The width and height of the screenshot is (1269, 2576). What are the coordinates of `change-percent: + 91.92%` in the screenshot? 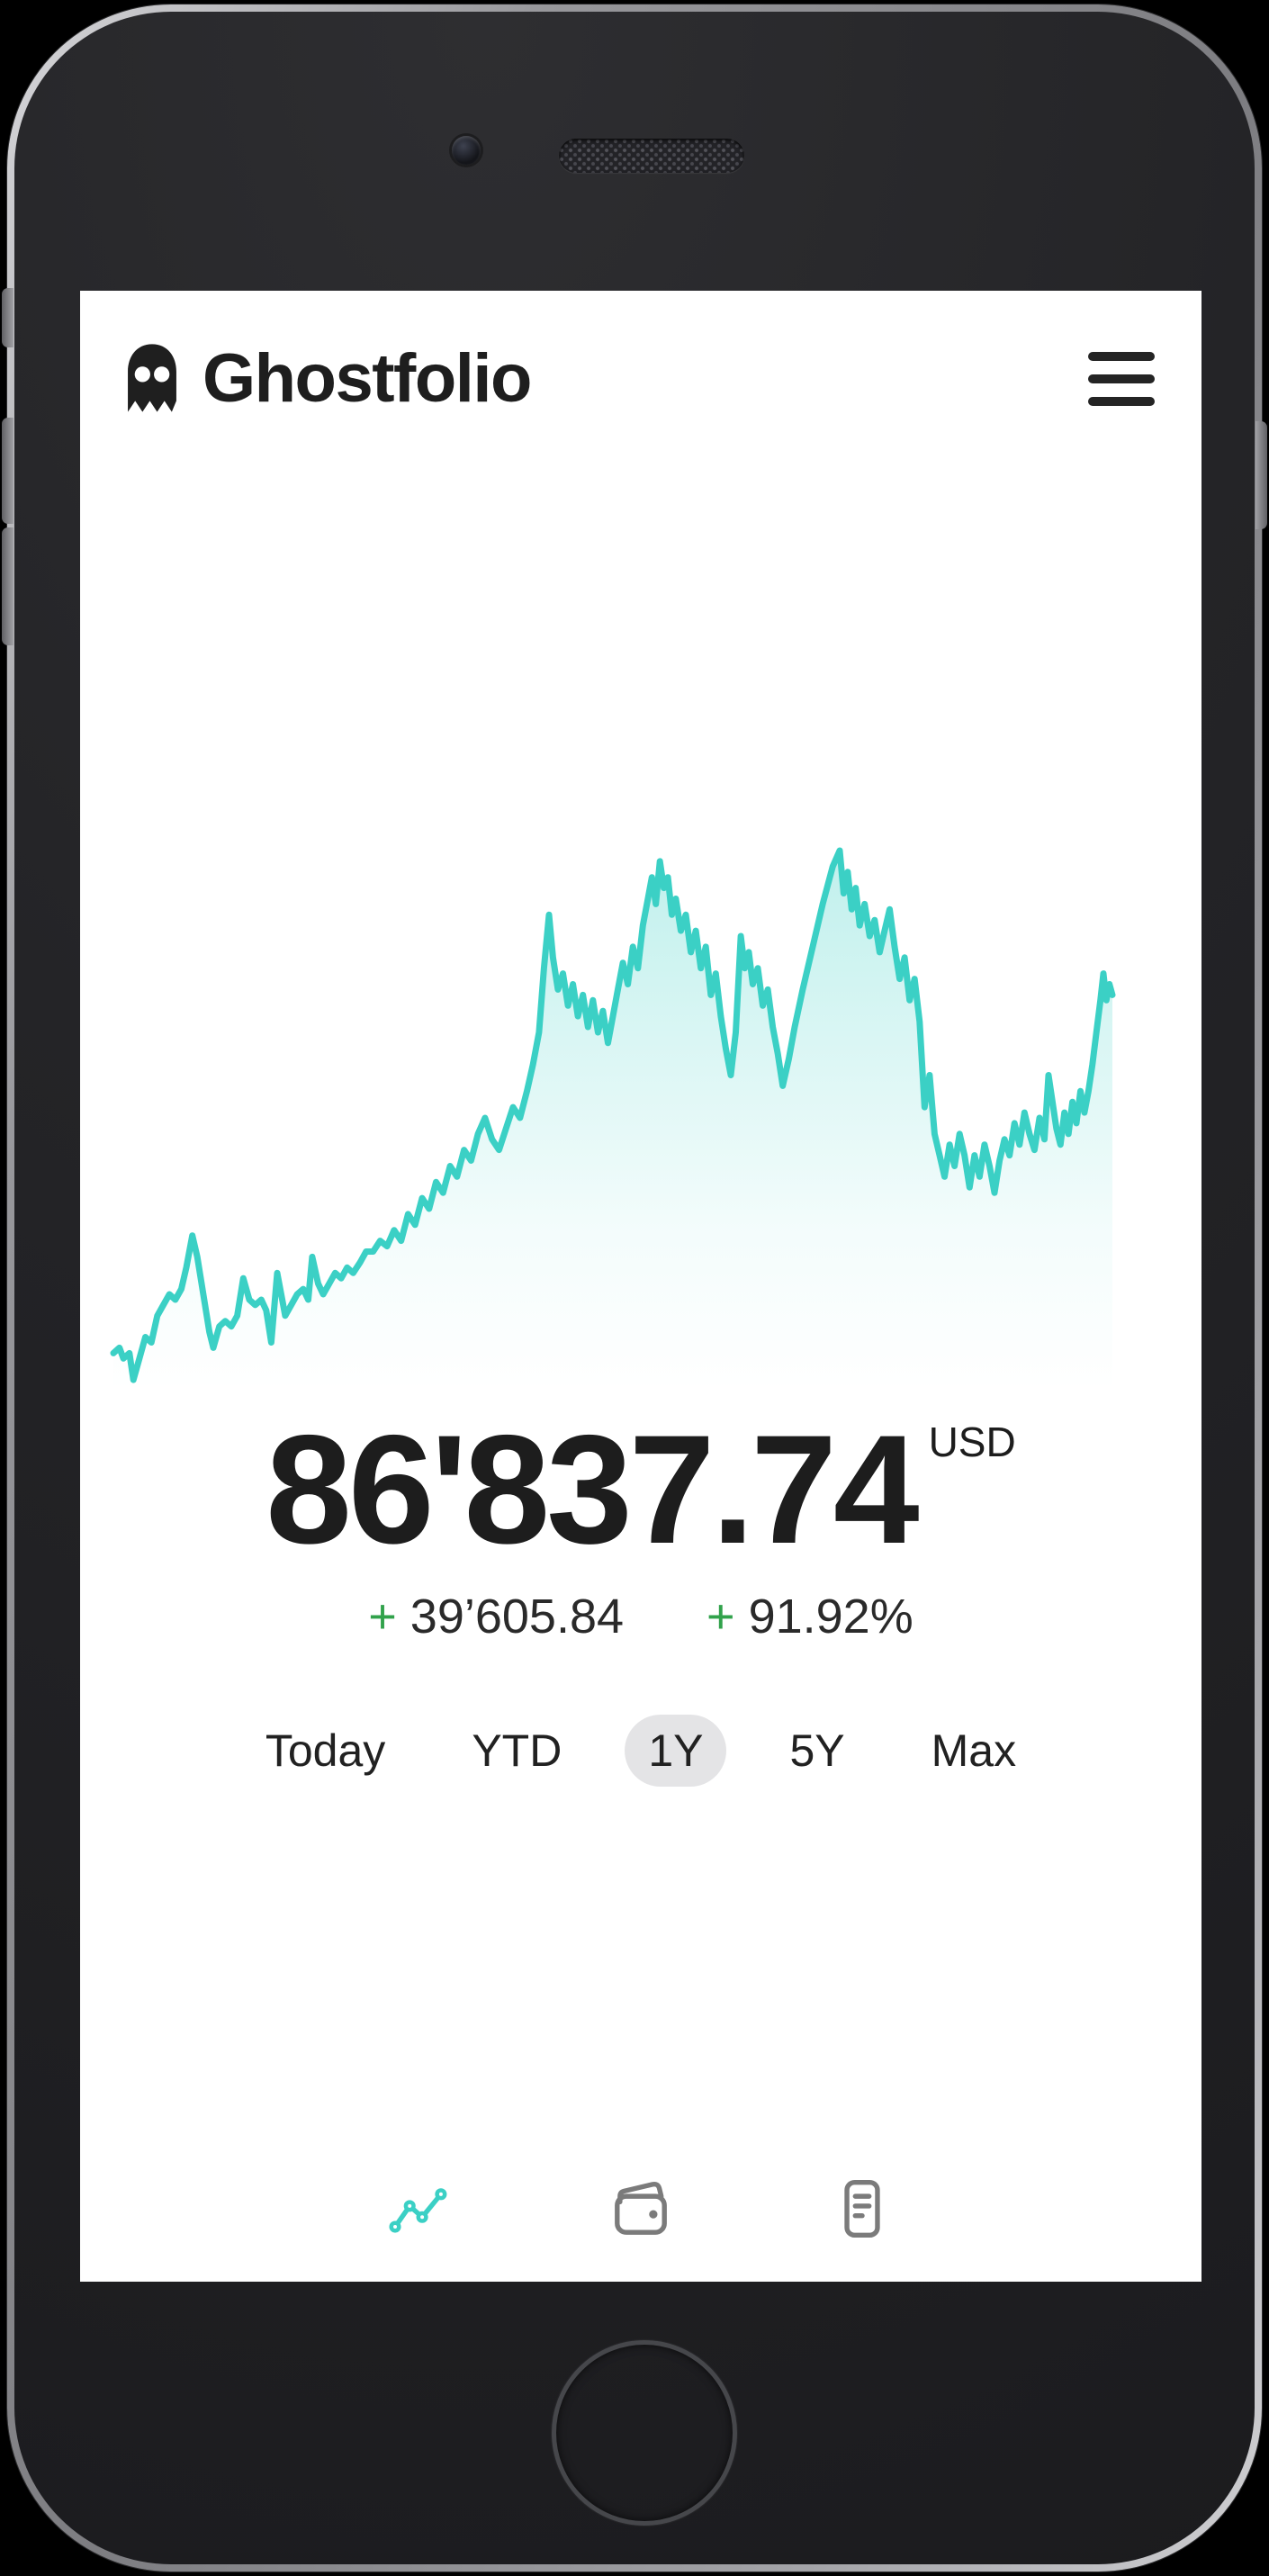 It's located at (810, 1616).